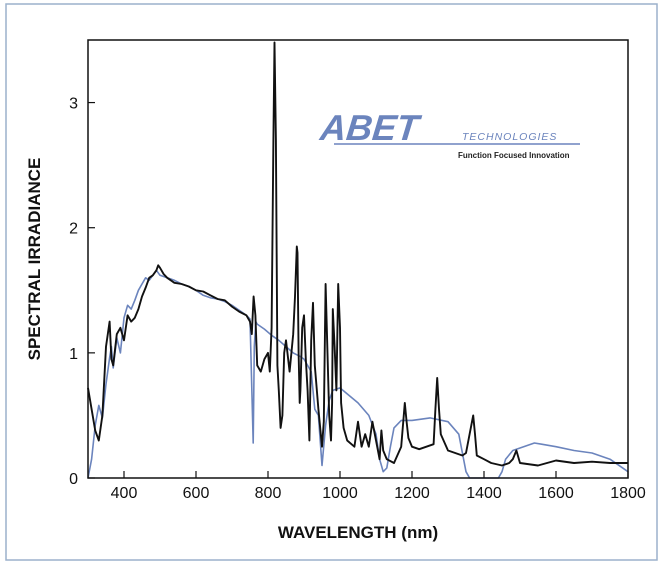 The height and width of the screenshot is (568, 663). Describe the element at coordinates (556, 493) in the screenshot. I see `x-tick-label: 1600` at that location.